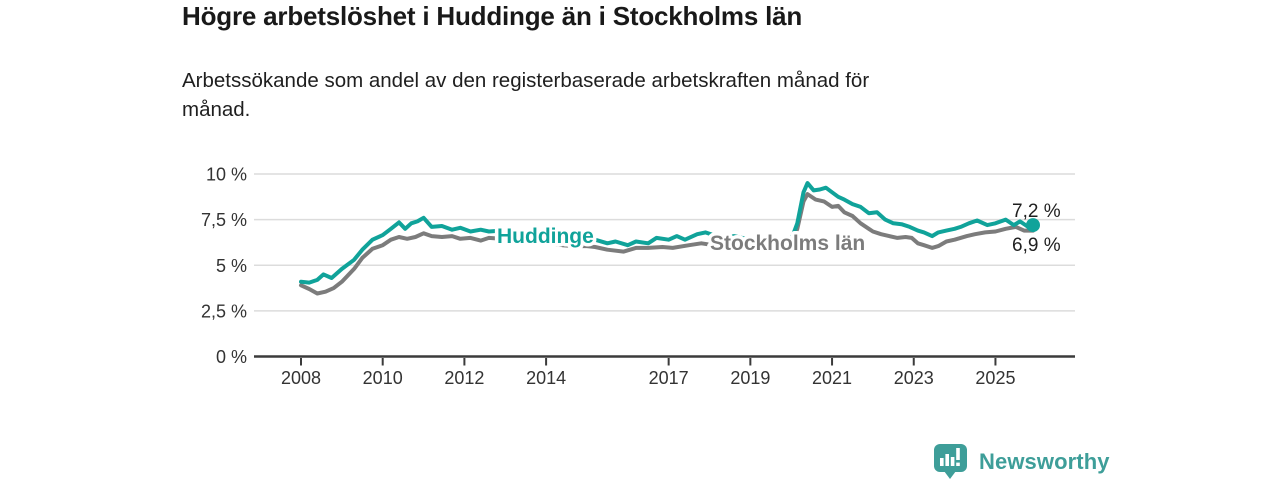 Image resolution: width=1280 pixels, height=480 pixels. I want to click on y-tick-label: 2,5 %, so click(224, 311).